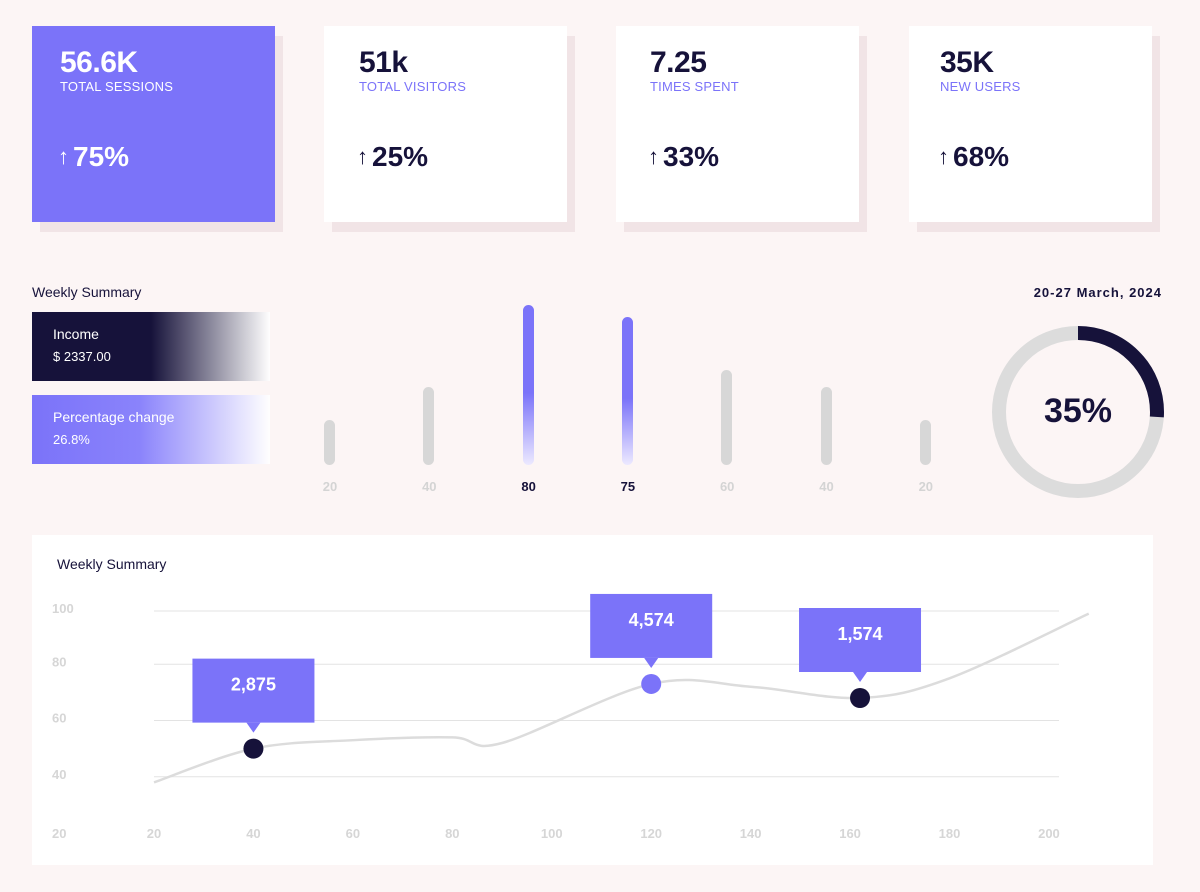 Image resolution: width=1200 pixels, height=892 pixels. What do you see at coordinates (99, 62) in the screenshot?
I see `stat-value: 56.6K` at bounding box center [99, 62].